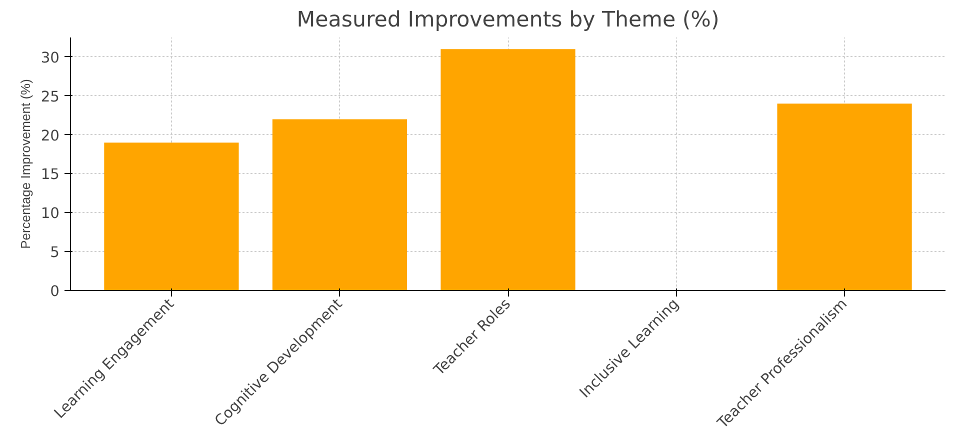 The height and width of the screenshot is (442, 978). I want to click on y-tick-label: 10, so click(50, 213).